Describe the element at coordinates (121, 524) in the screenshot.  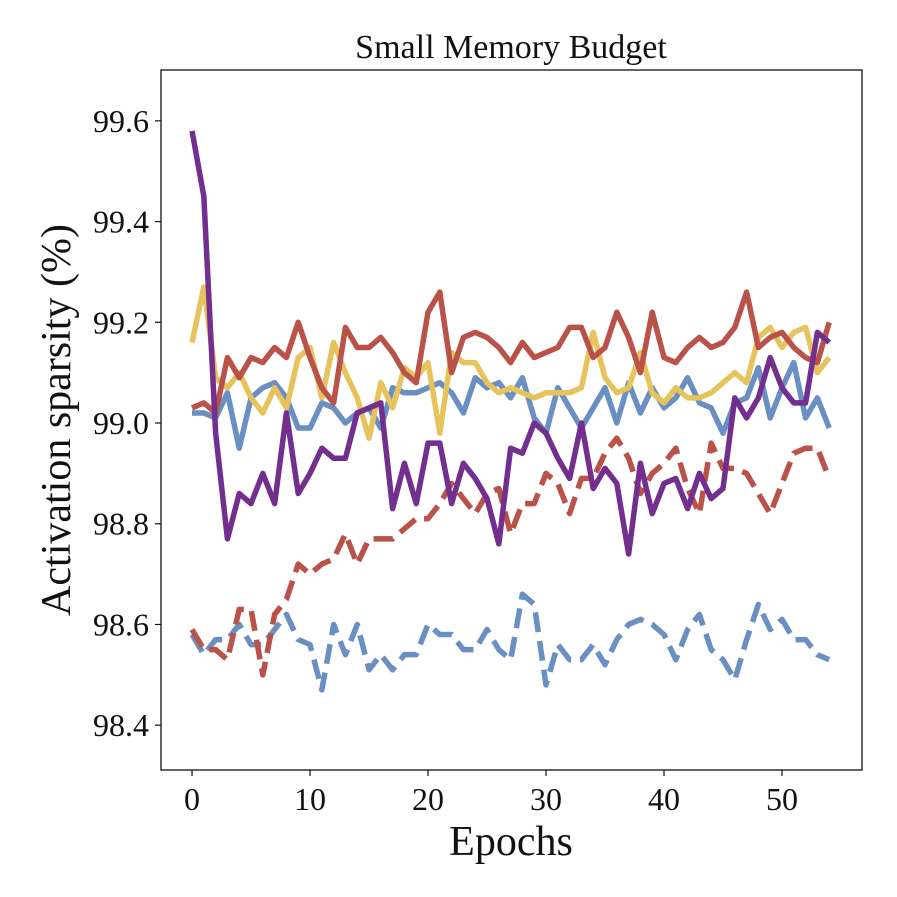
I see `y-tick-label: 98.8` at that location.